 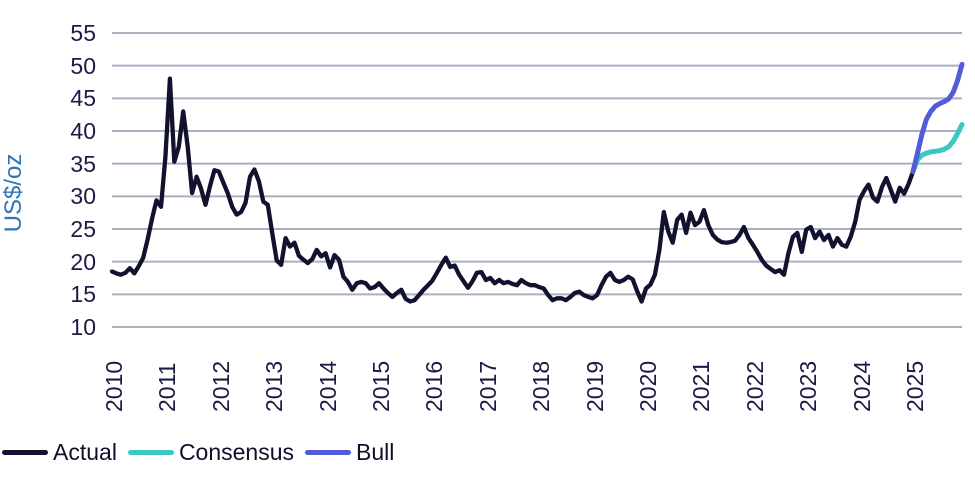 What do you see at coordinates (83, 294) in the screenshot?
I see `y-tick-label: 15` at bounding box center [83, 294].